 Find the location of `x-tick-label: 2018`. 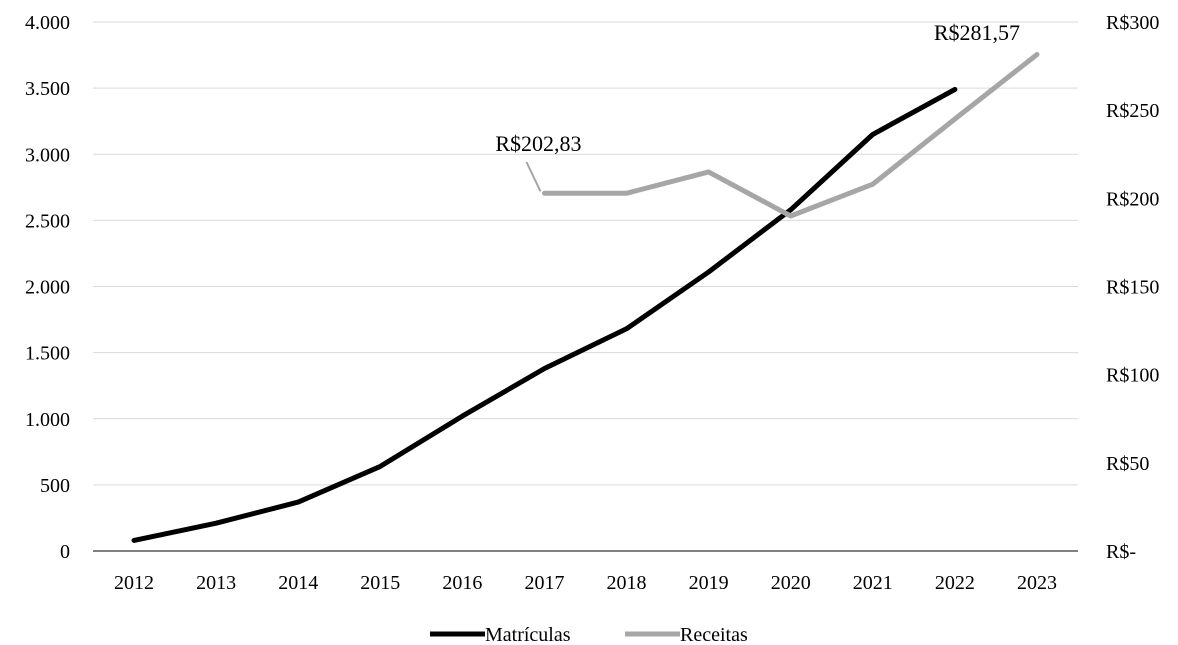

x-tick-label: 2018 is located at coordinates (627, 583).